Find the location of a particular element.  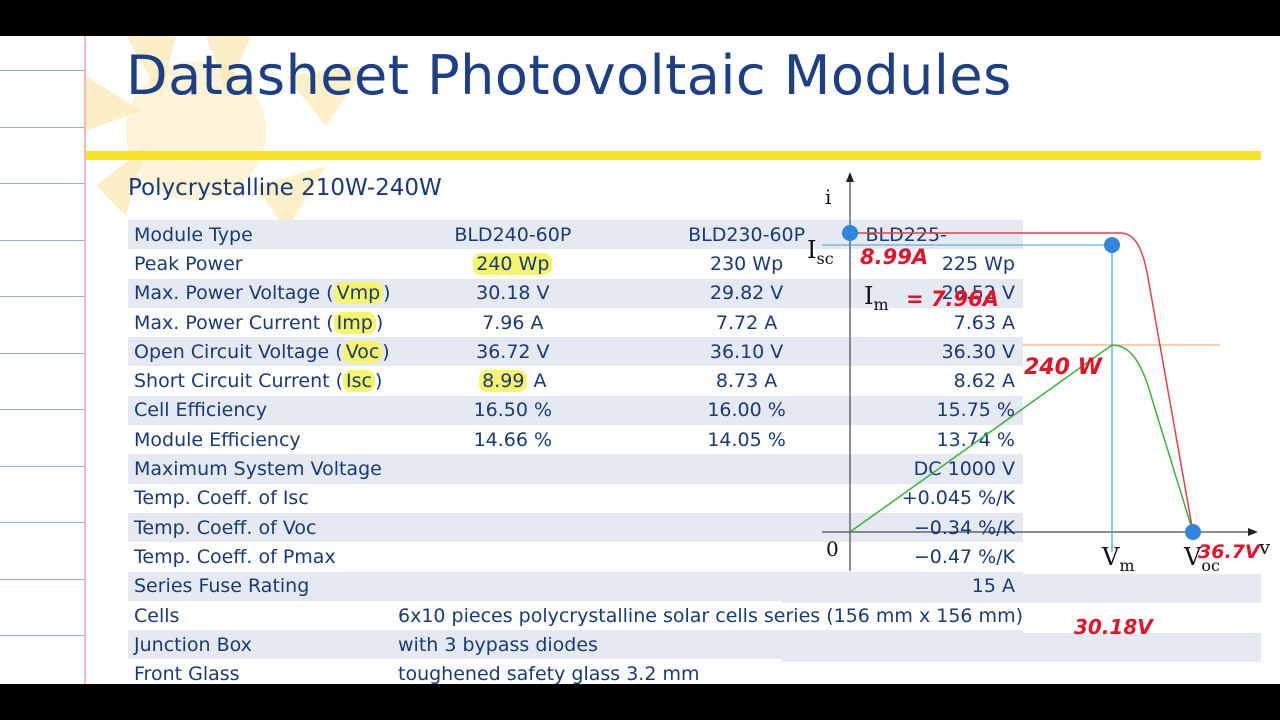

cell-value: 15.75 % is located at coordinates (944, 410).